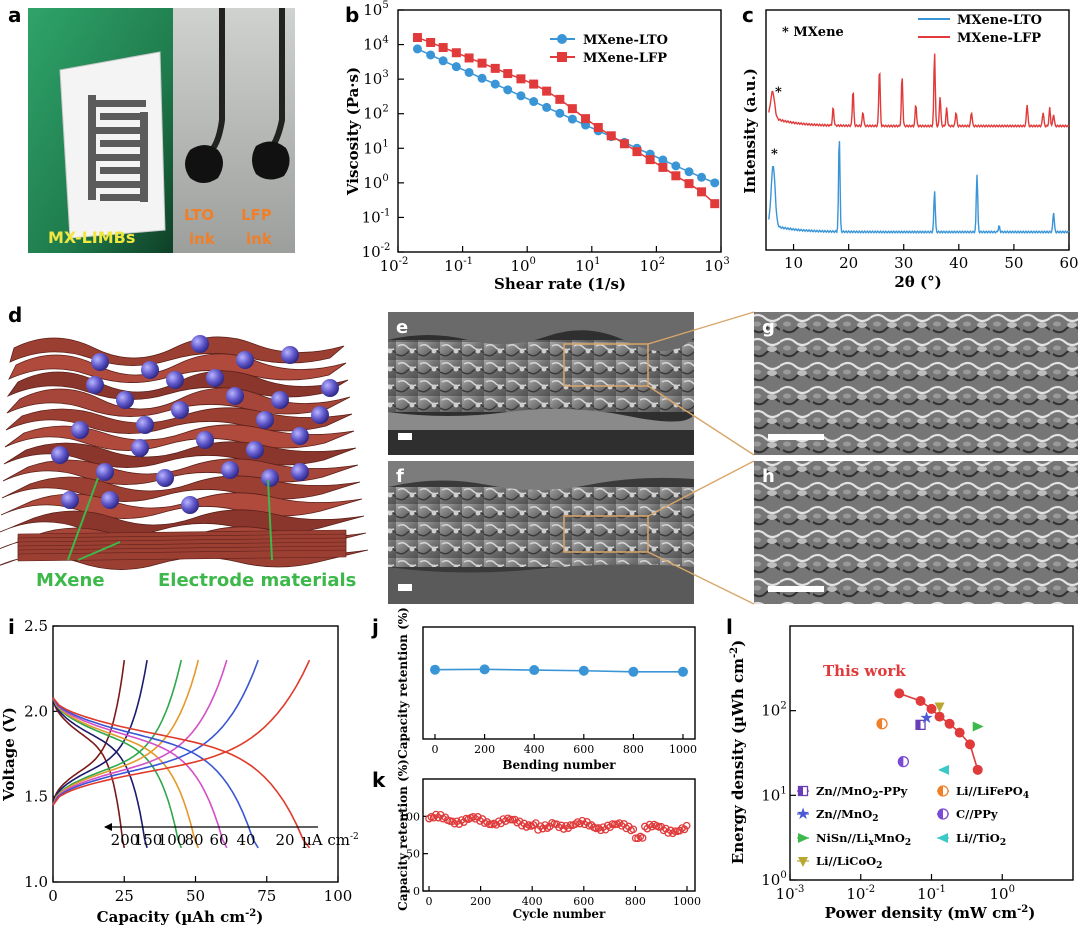 Image resolution: width=1080 pixels, height=931 pixels. I want to click on b-ytick-label: 10⁰, so click(375, 182).